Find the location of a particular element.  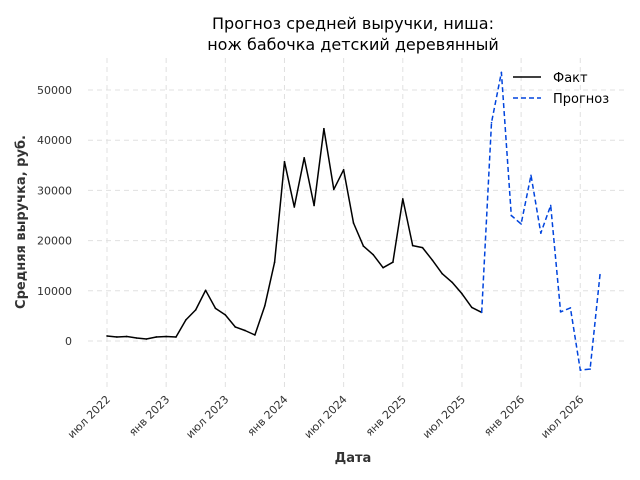

y-tick-label: 20000 is located at coordinates (54, 241).